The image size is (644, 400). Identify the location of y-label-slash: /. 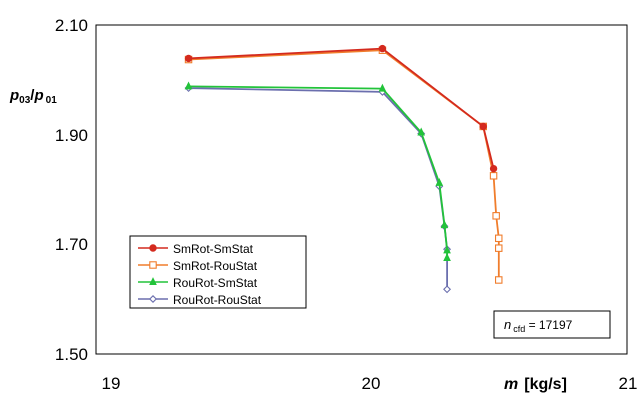
(32, 95).